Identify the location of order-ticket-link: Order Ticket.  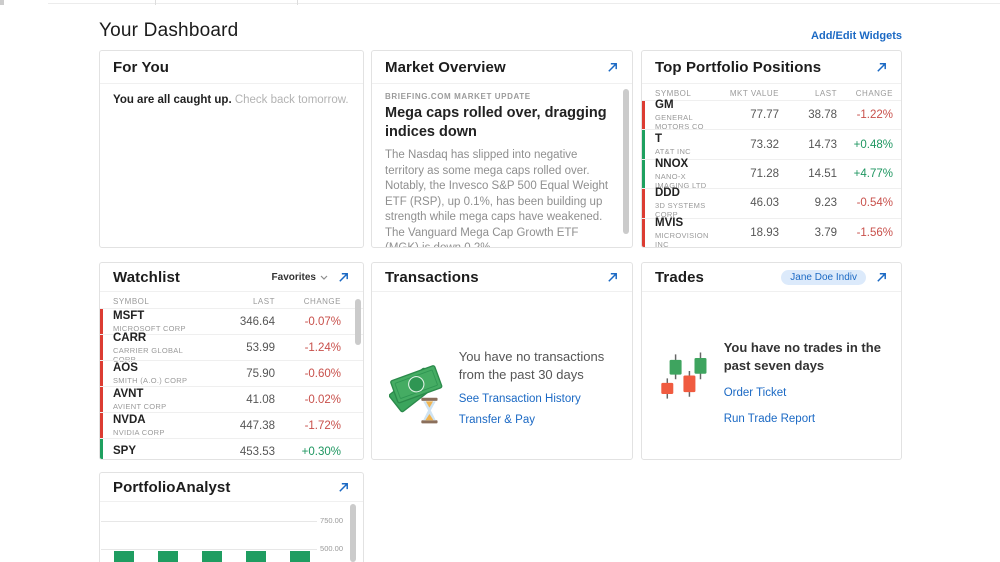
(755, 393).